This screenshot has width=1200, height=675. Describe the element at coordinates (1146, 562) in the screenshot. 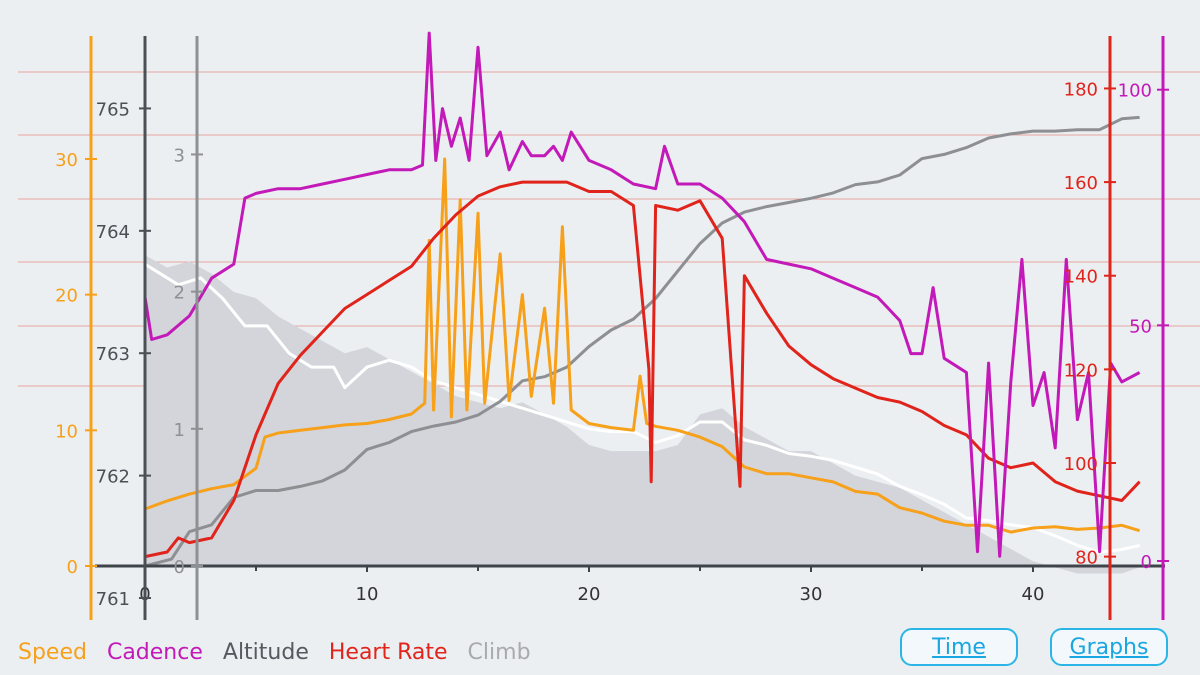

I see `cadence-tick-label: 0` at that location.